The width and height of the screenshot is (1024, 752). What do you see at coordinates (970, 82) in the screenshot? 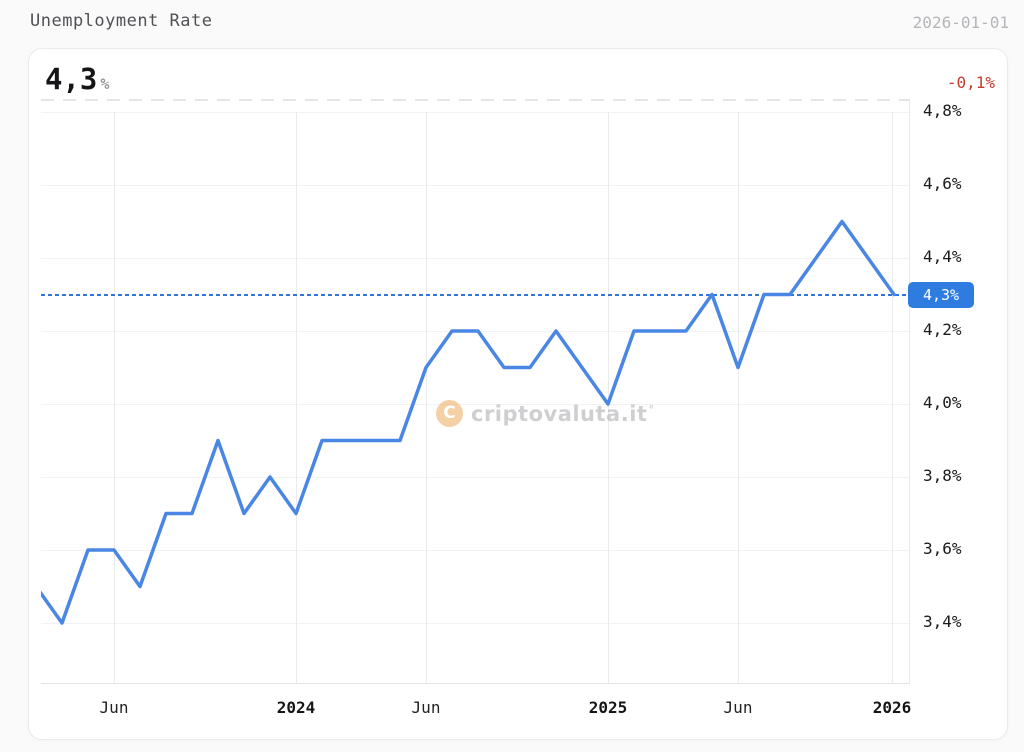
I see `change-value: -0,1%` at bounding box center [970, 82].